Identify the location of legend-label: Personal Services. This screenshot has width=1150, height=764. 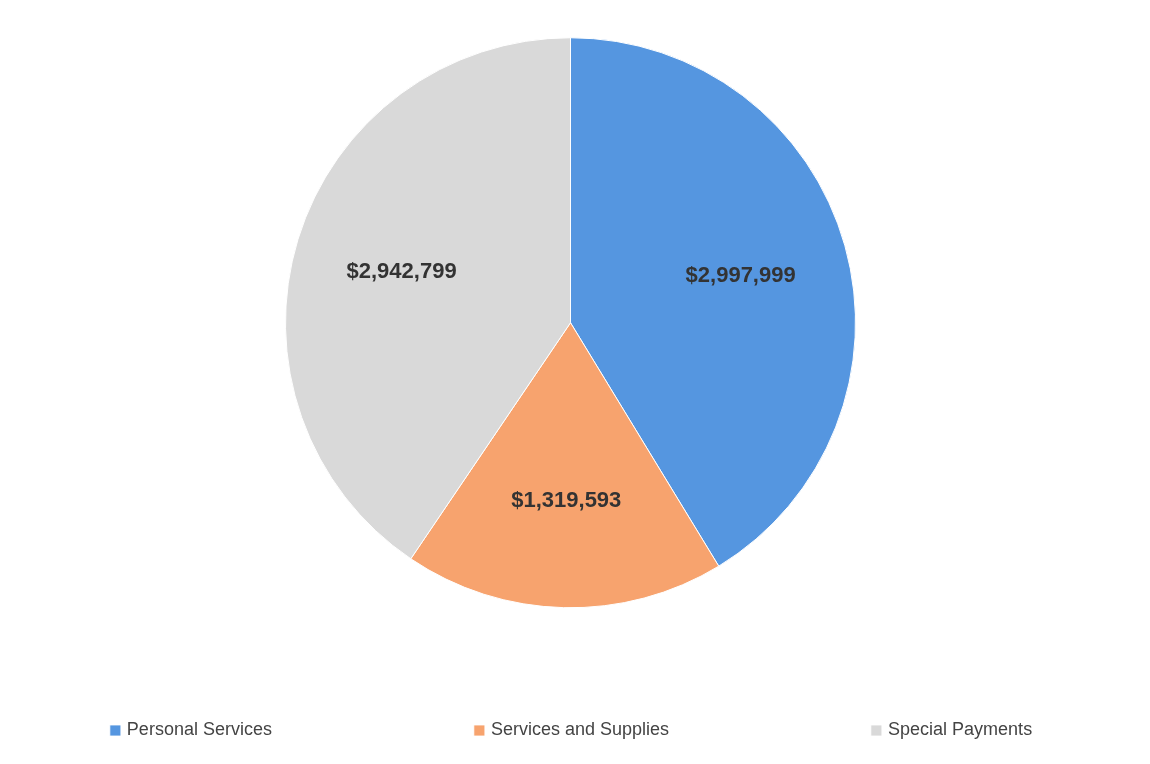
(199, 729).